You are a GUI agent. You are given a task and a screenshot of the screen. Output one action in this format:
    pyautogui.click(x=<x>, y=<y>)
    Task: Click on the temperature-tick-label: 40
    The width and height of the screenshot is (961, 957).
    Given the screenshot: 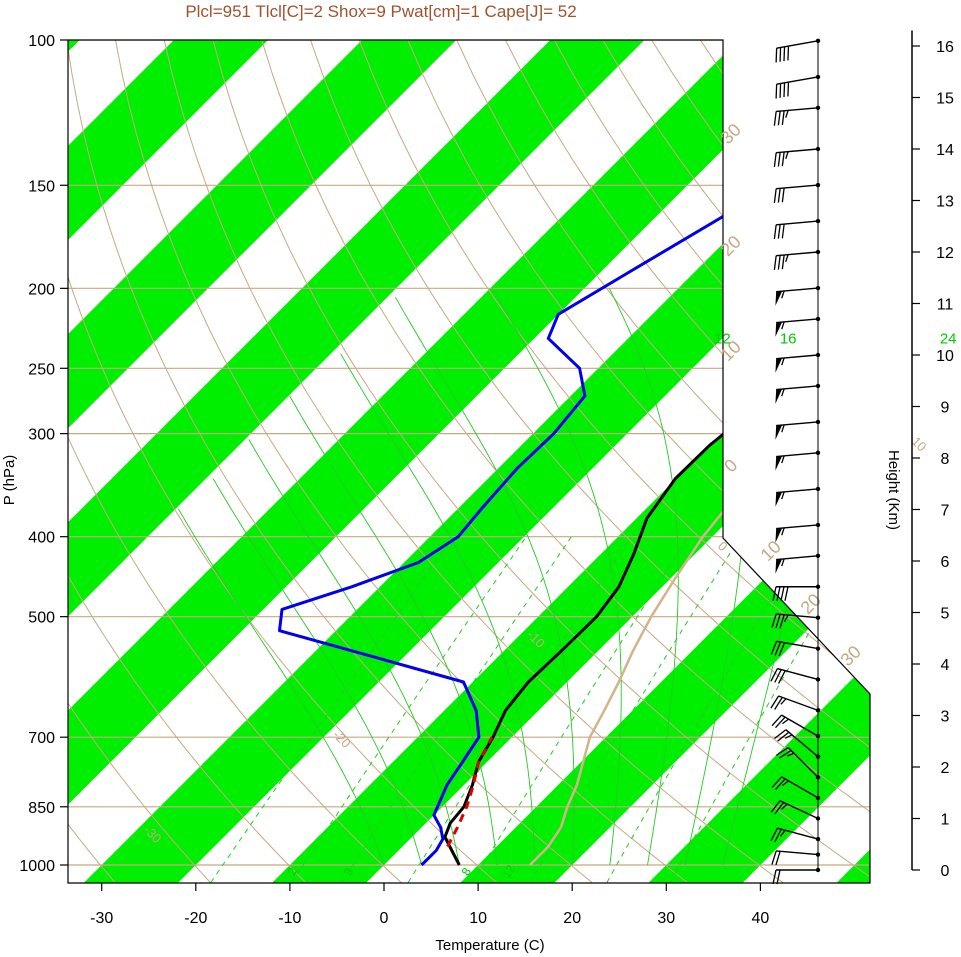 What is the action you would take?
    pyautogui.click(x=761, y=918)
    